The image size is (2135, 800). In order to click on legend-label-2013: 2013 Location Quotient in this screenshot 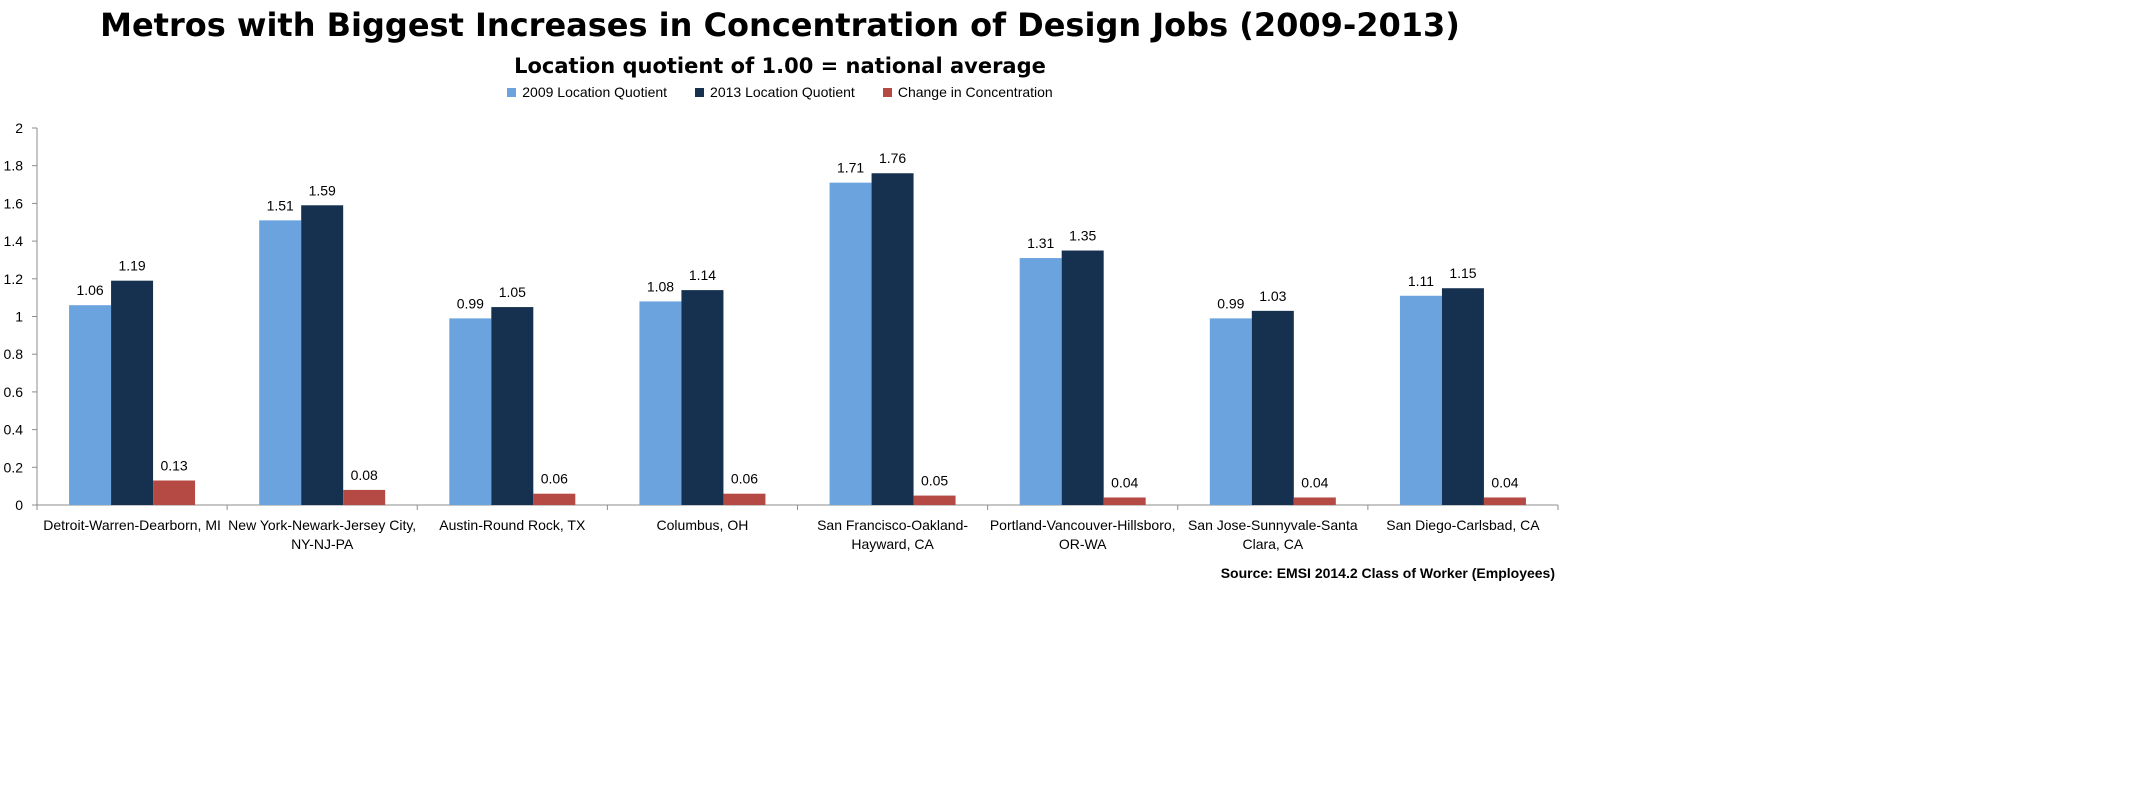, I will do `click(782, 92)`.